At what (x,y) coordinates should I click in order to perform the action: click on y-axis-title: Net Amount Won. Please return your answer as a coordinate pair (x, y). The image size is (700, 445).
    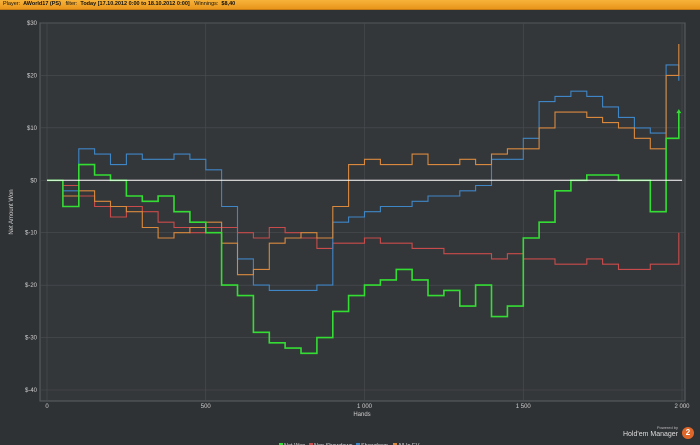
    Looking at the image, I should click on (12, 211).